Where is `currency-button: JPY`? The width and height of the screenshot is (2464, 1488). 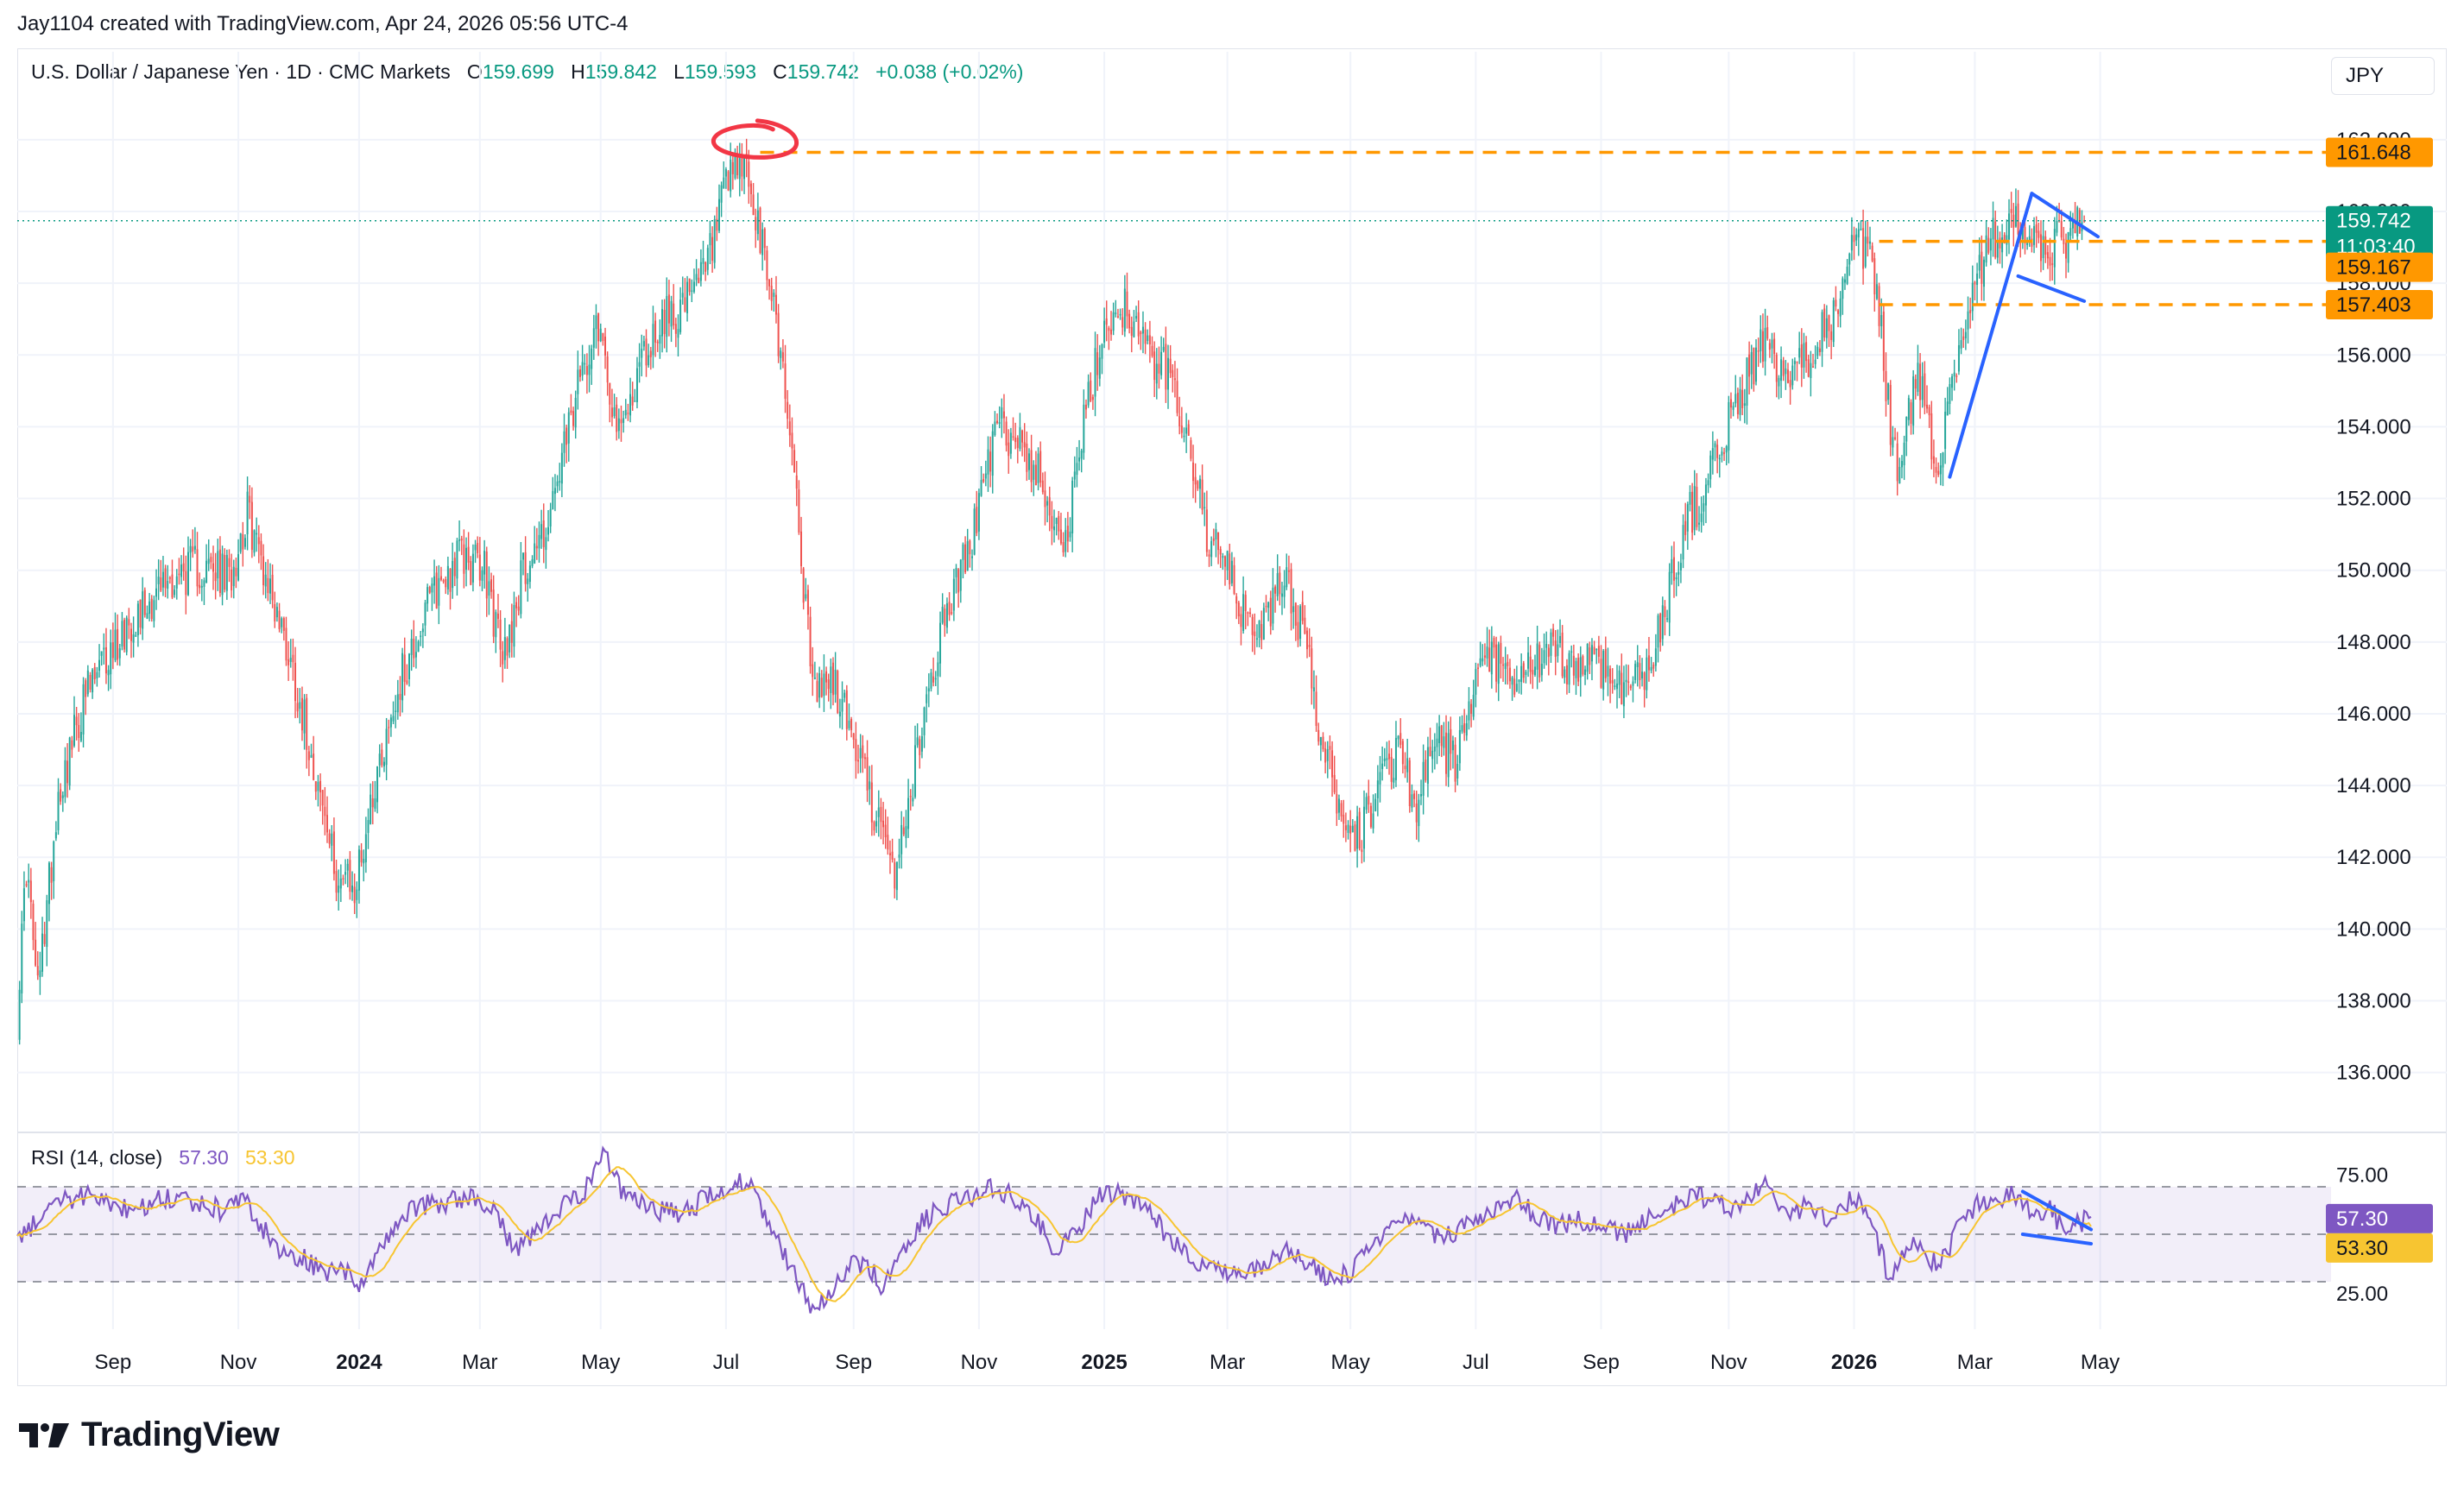 currency-button: JPY is located at coordinates (2383, 76).